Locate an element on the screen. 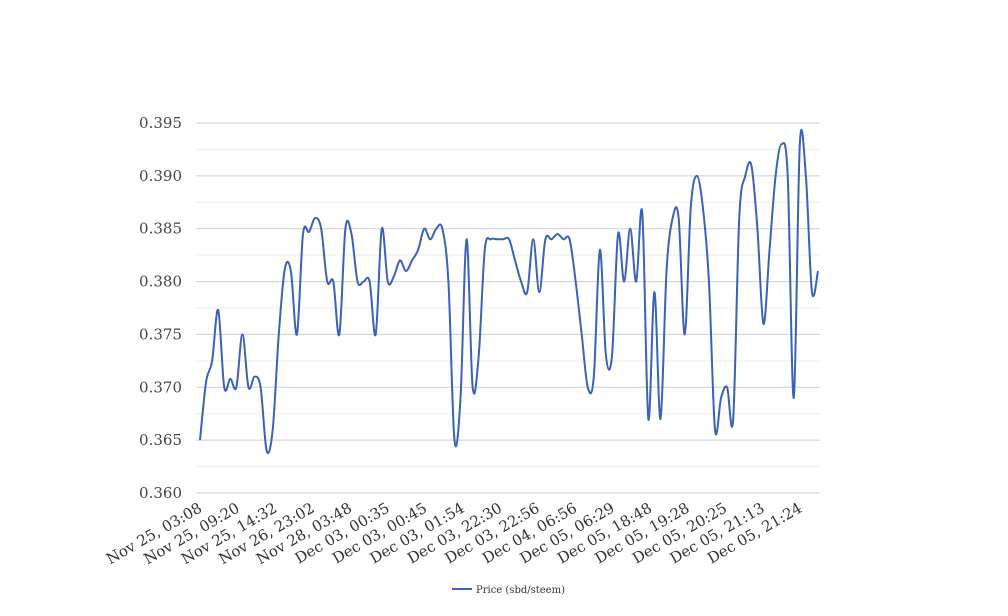 This screenshot has height=616, width=1008. y-tick-label: 0.390 is located at coordinates (160, 176).